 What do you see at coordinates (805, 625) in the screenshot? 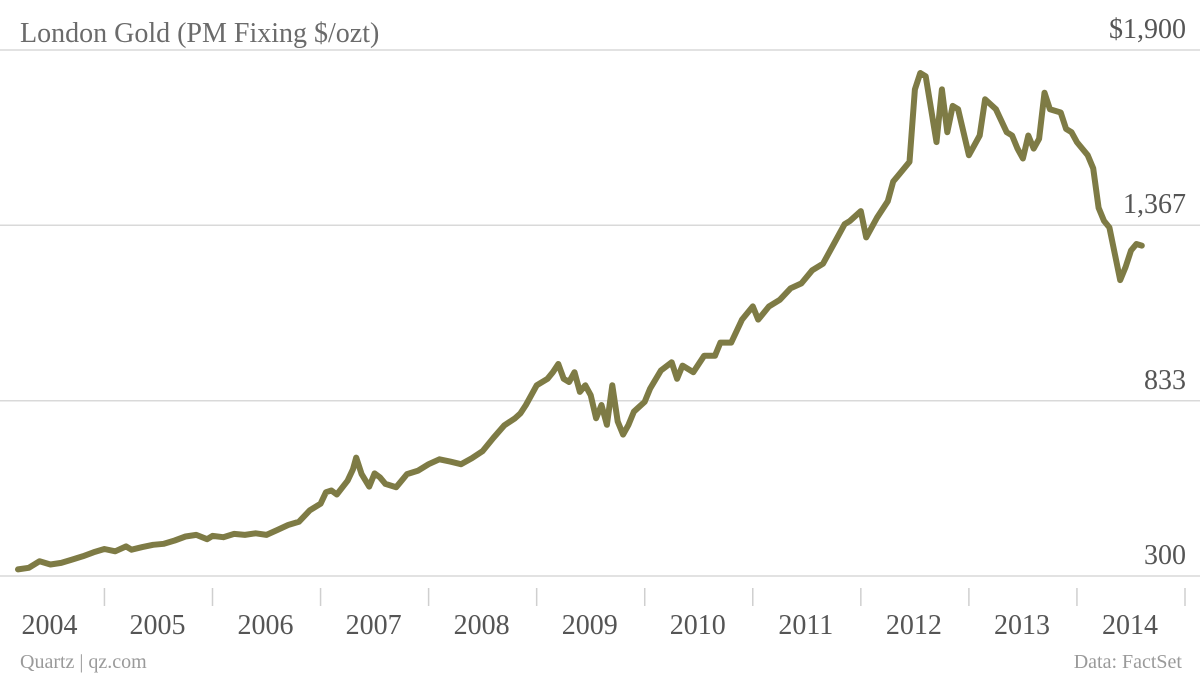
I see `x-tick-label: 2011` at bounding box center [805, 625].